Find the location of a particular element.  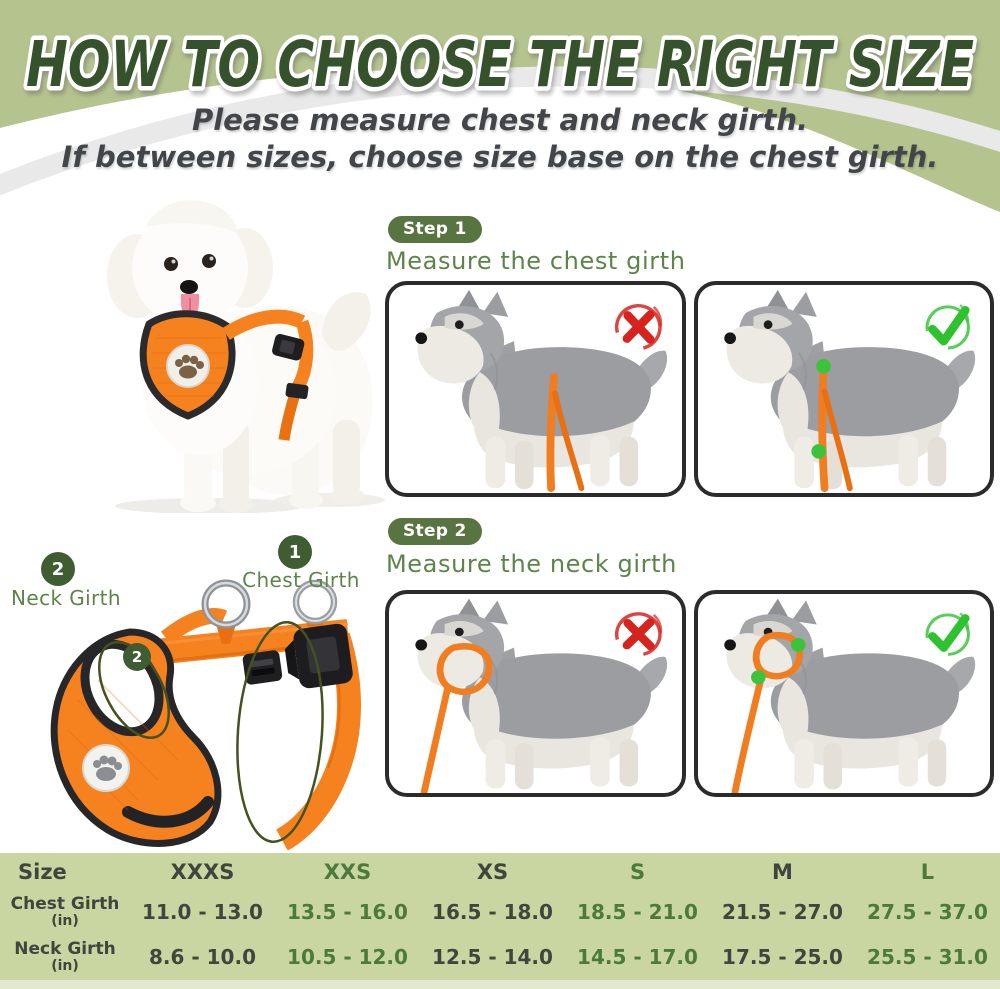

step2-wrong-photo is located at coordinates (535, 693).